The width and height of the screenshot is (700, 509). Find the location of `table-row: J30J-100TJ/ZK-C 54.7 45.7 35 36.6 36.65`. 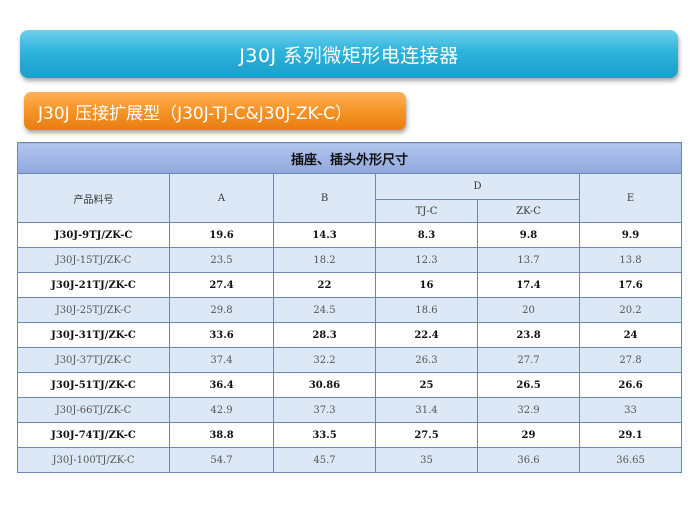

table-row: J30J-100TJ/ZK-C 54.7 45.7 35 36.6 36.65 is located at coordinates (350, 460).